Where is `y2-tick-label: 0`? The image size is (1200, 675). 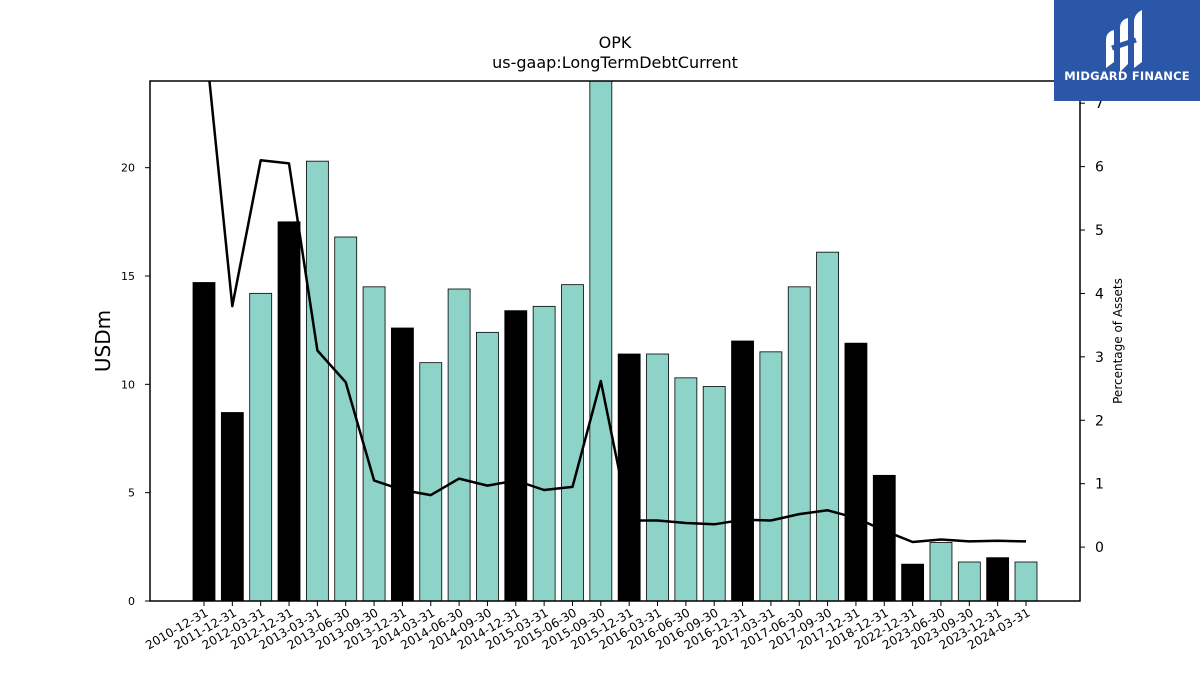 y2-tick-label: 0 is located at coordinates (1099, 548).